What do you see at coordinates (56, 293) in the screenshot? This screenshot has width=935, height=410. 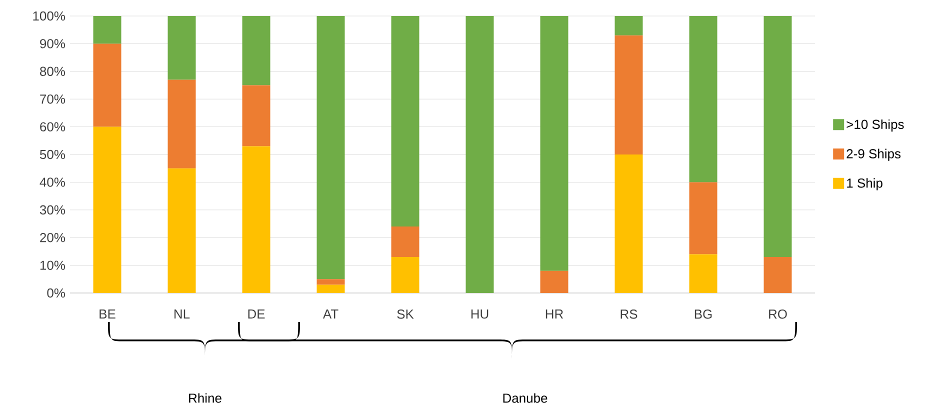 I see `y-tick-label: 0%` at bounding box center [56, 293].